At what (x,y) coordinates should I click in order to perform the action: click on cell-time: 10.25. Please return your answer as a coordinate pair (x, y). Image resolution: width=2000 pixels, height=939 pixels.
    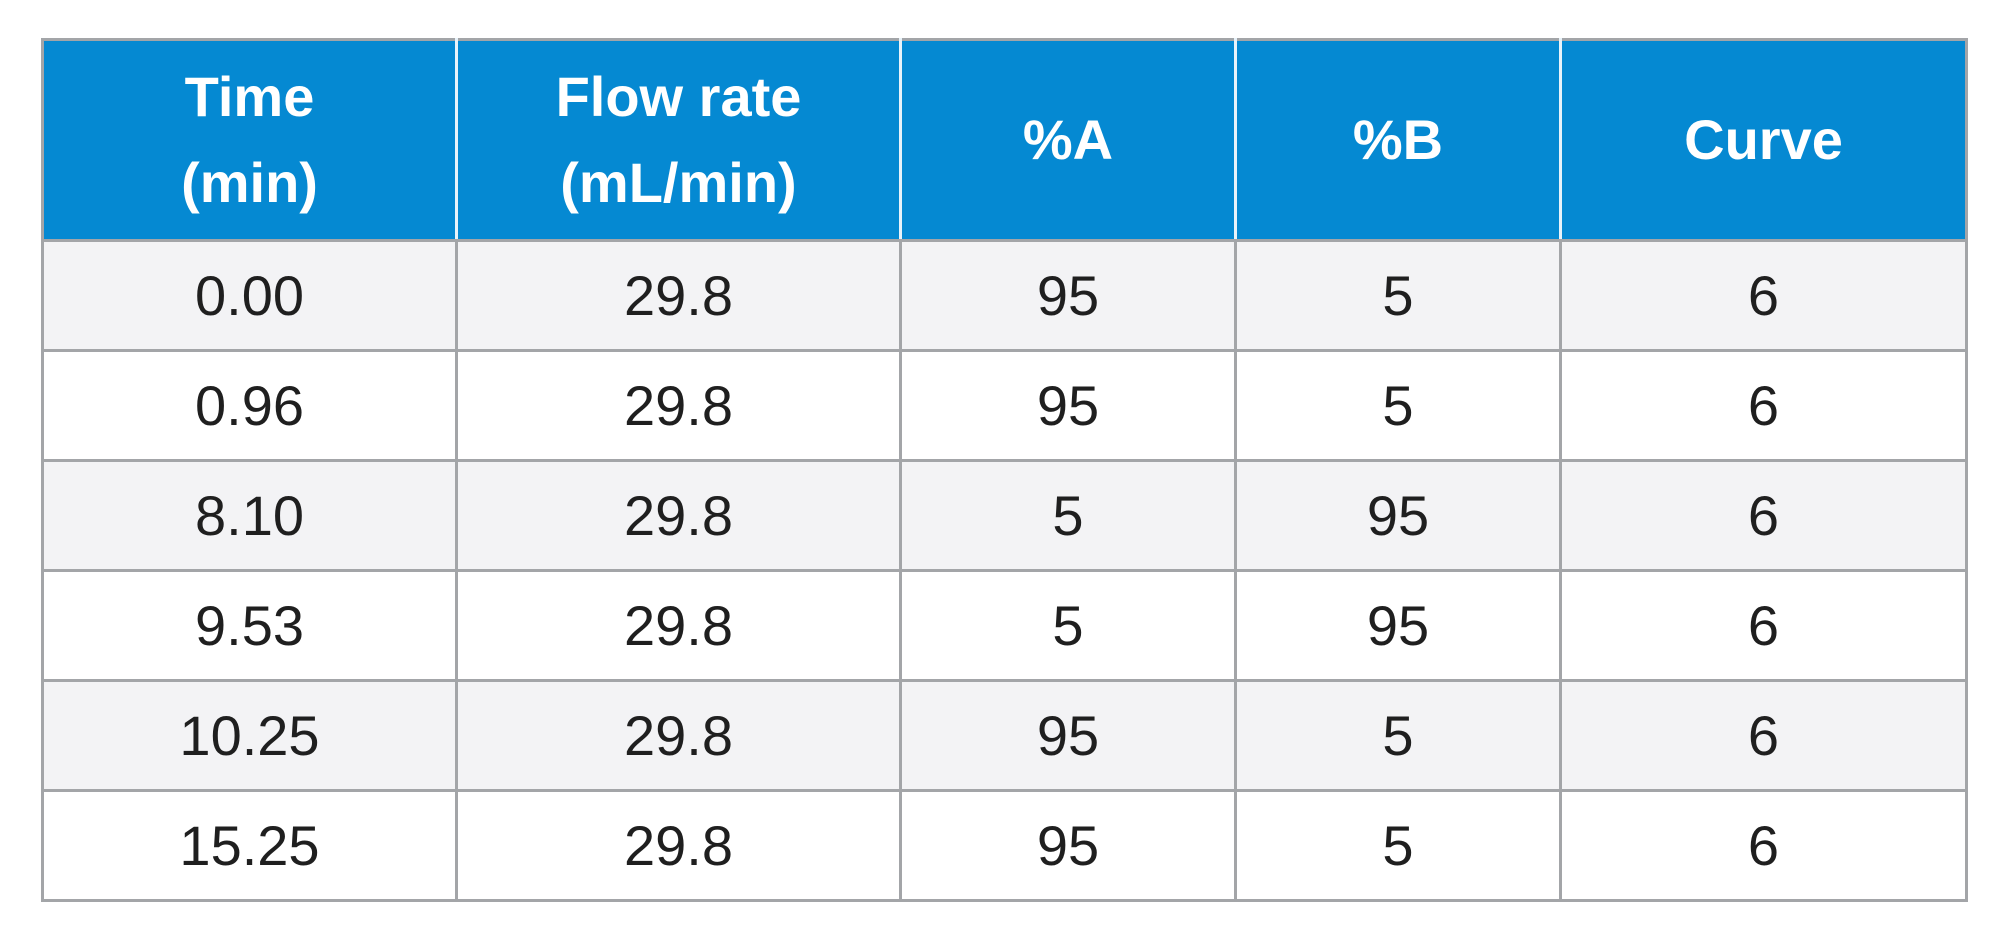
    Looking at the image, I should click on (249, 735).